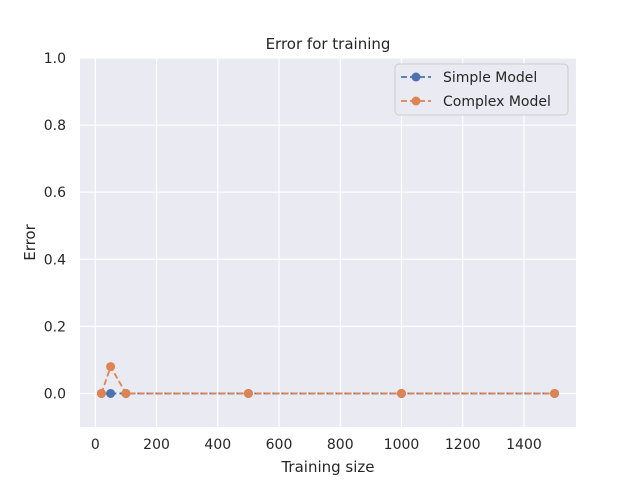  I want to click on x-axis-label: Training size, so click(327, 467).